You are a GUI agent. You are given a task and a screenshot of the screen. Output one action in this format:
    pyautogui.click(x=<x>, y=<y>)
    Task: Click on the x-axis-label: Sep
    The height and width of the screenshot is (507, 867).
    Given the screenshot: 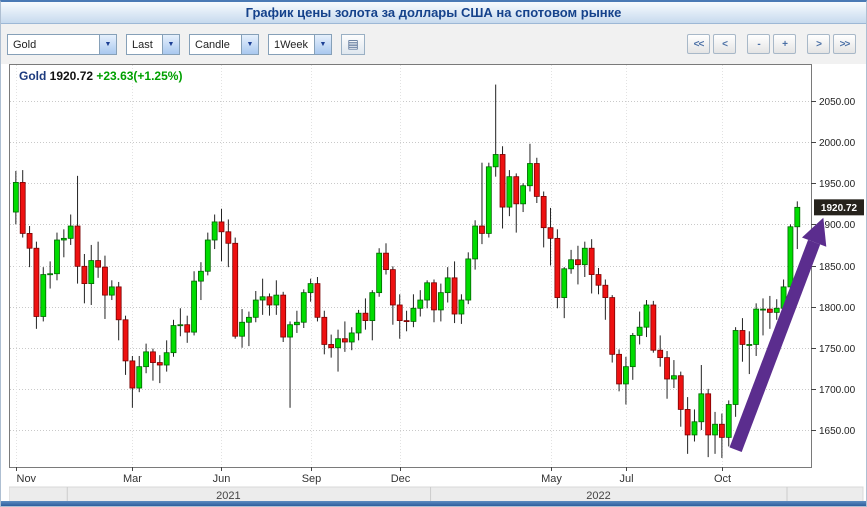 What is the action you would take?
    pyautogui.click(x=312, y=479)
    